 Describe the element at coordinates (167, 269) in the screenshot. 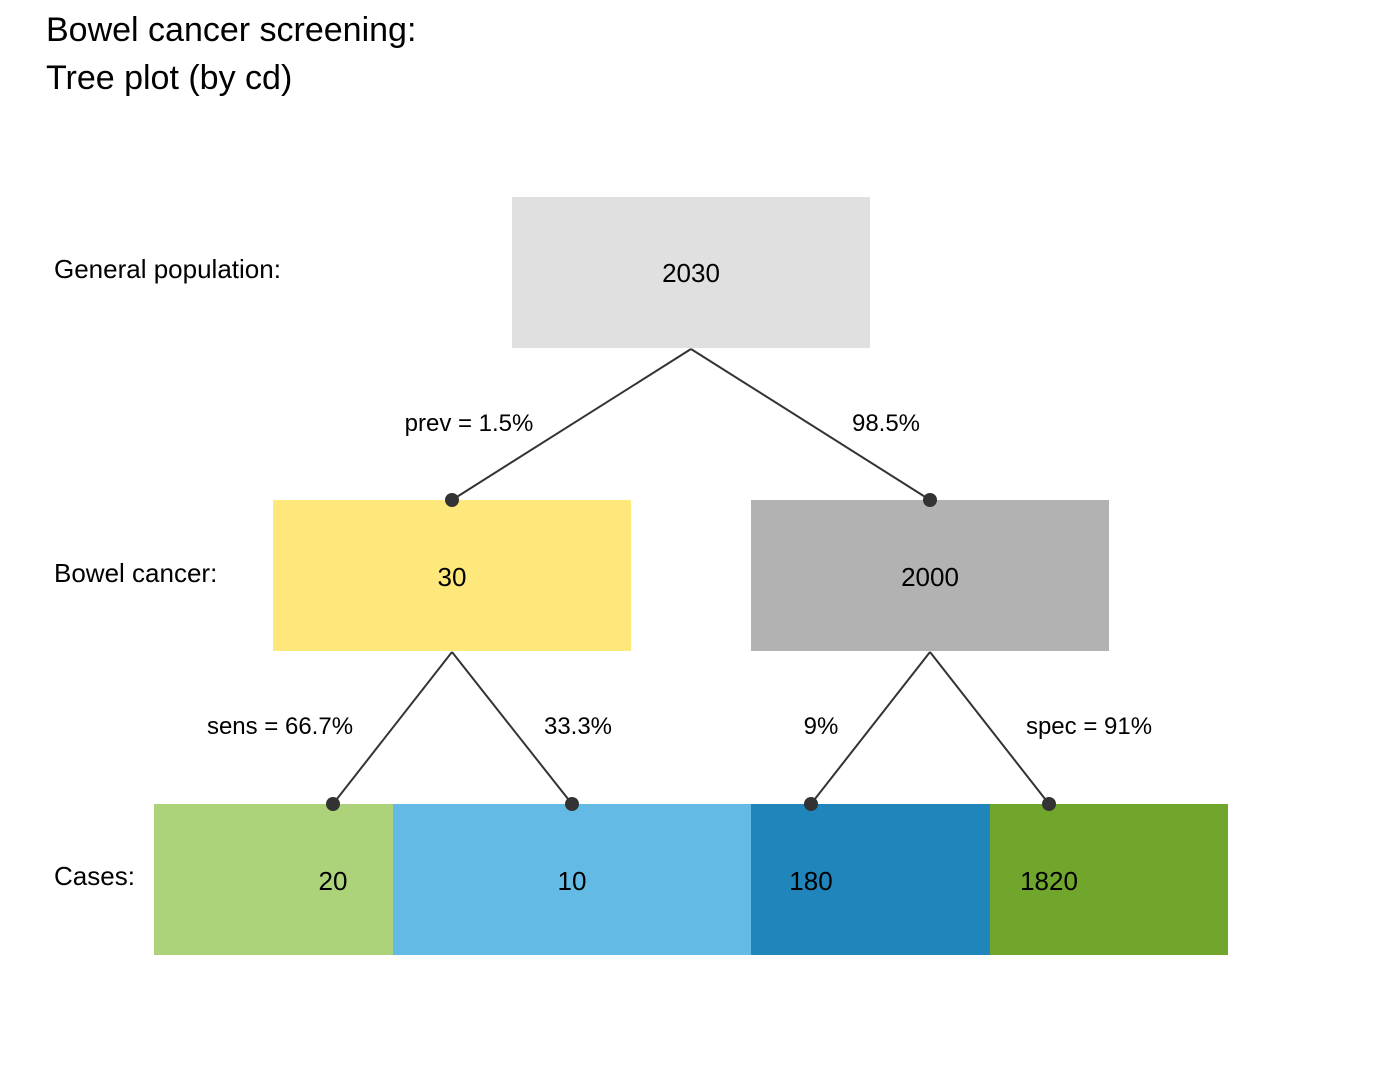

I see `row-label-population: General population:` at that location.